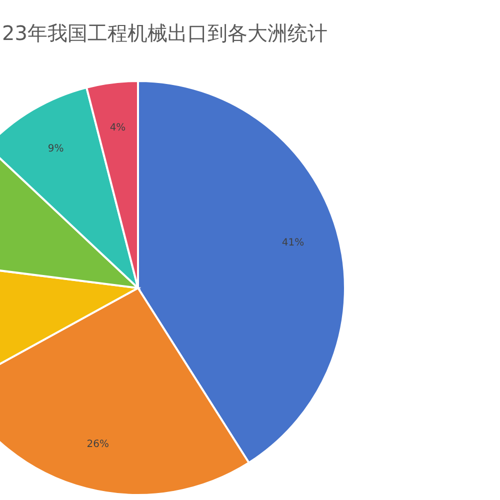 Image resolution: width=500 pixels, height=500 pixels. I want to click on data-label: 4%, so click(118, 128).